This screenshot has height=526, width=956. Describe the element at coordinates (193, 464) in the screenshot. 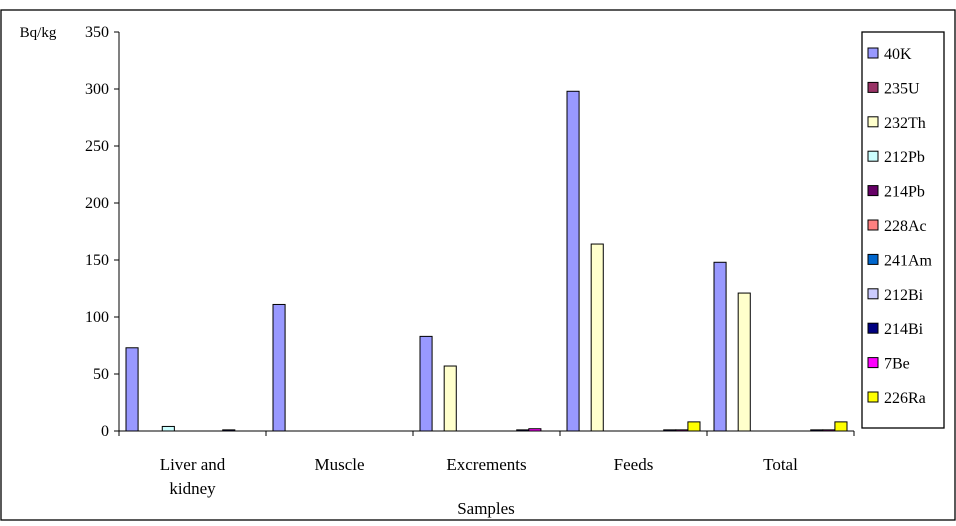

I see `x-tick-label: Liver and` at that location.